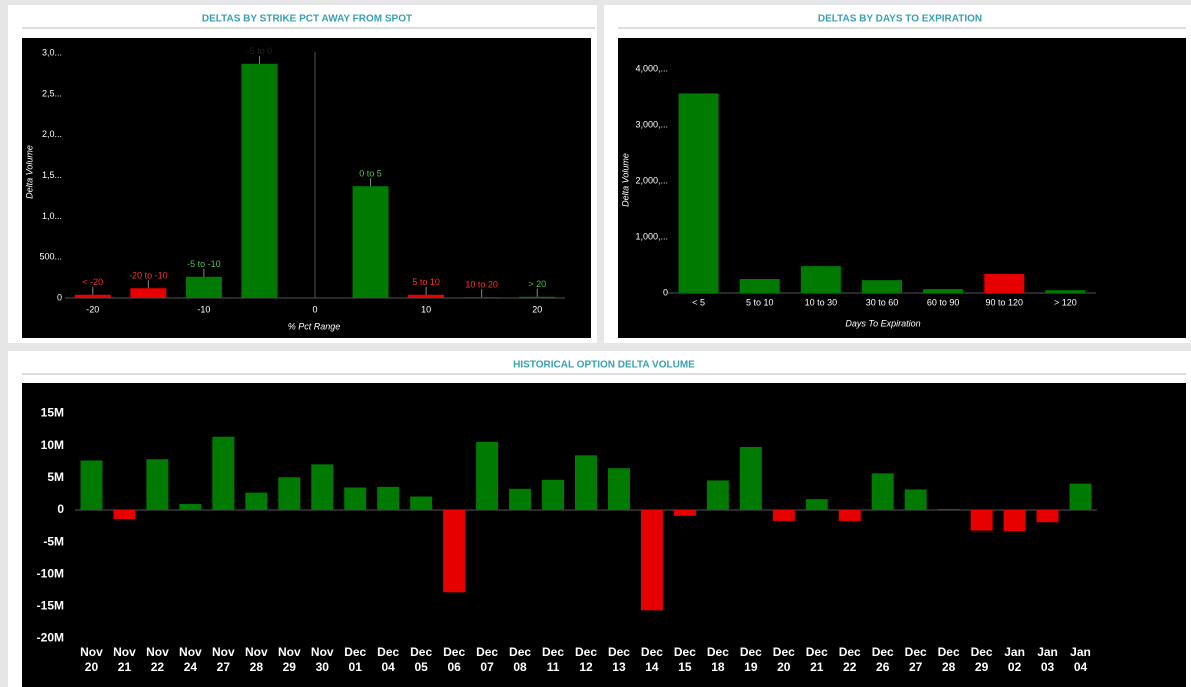  Describe the element at coordinates (1014, 659) in the screenshot. I see `x-tick-label: Jan 02` at that location.